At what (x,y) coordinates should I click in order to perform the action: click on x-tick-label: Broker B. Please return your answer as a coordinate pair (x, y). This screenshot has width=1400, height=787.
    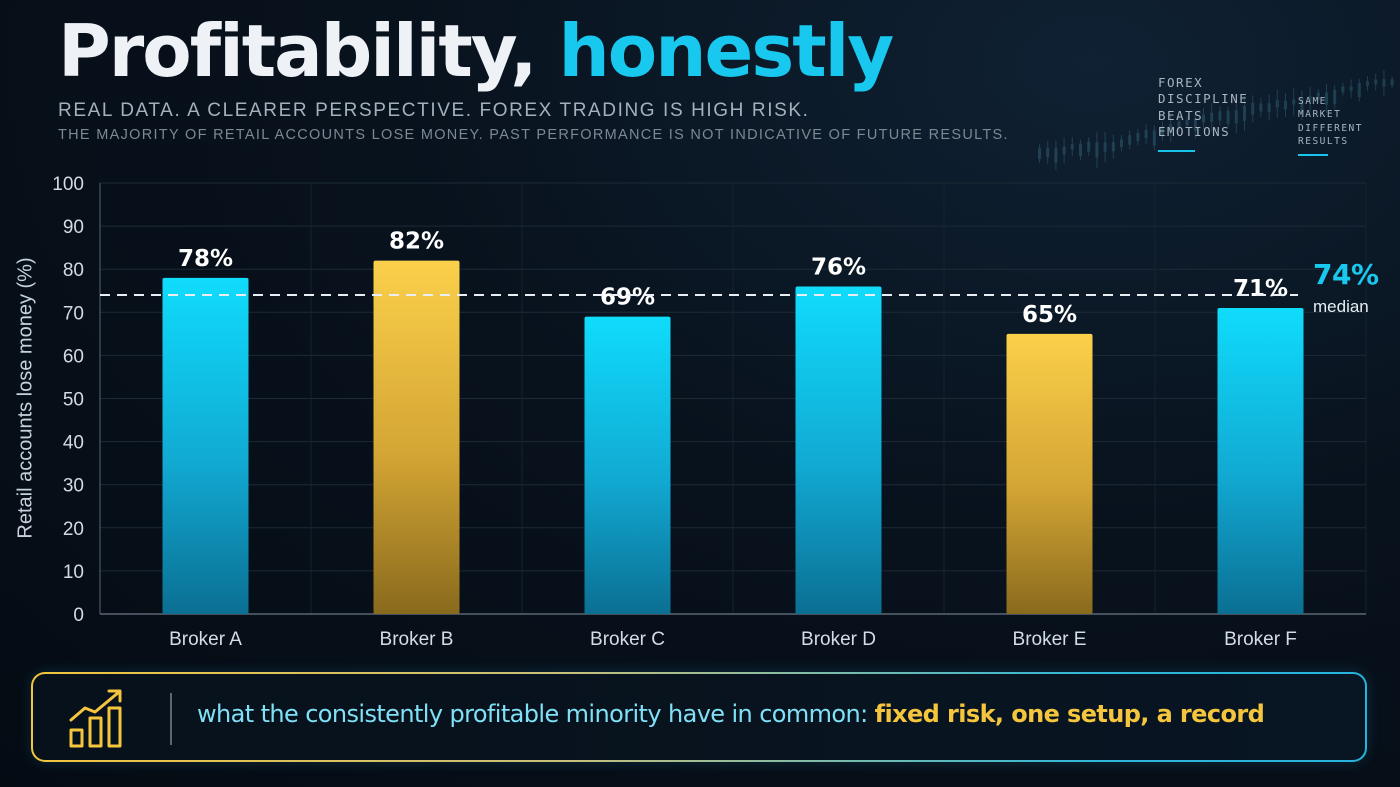
    Looking at the image, I should click on (417, 639).